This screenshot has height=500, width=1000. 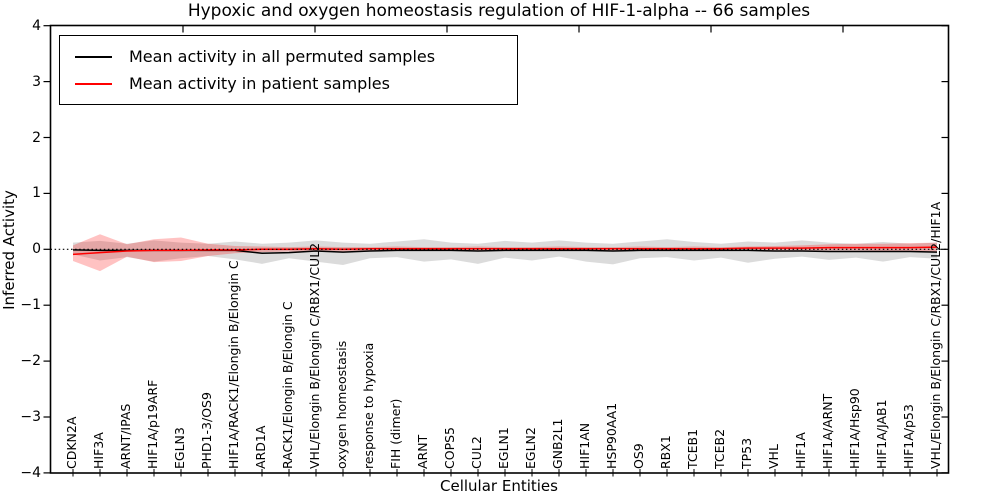 I want to click on legend-line-swatch-patient-icon, so click(x=93, y=83).